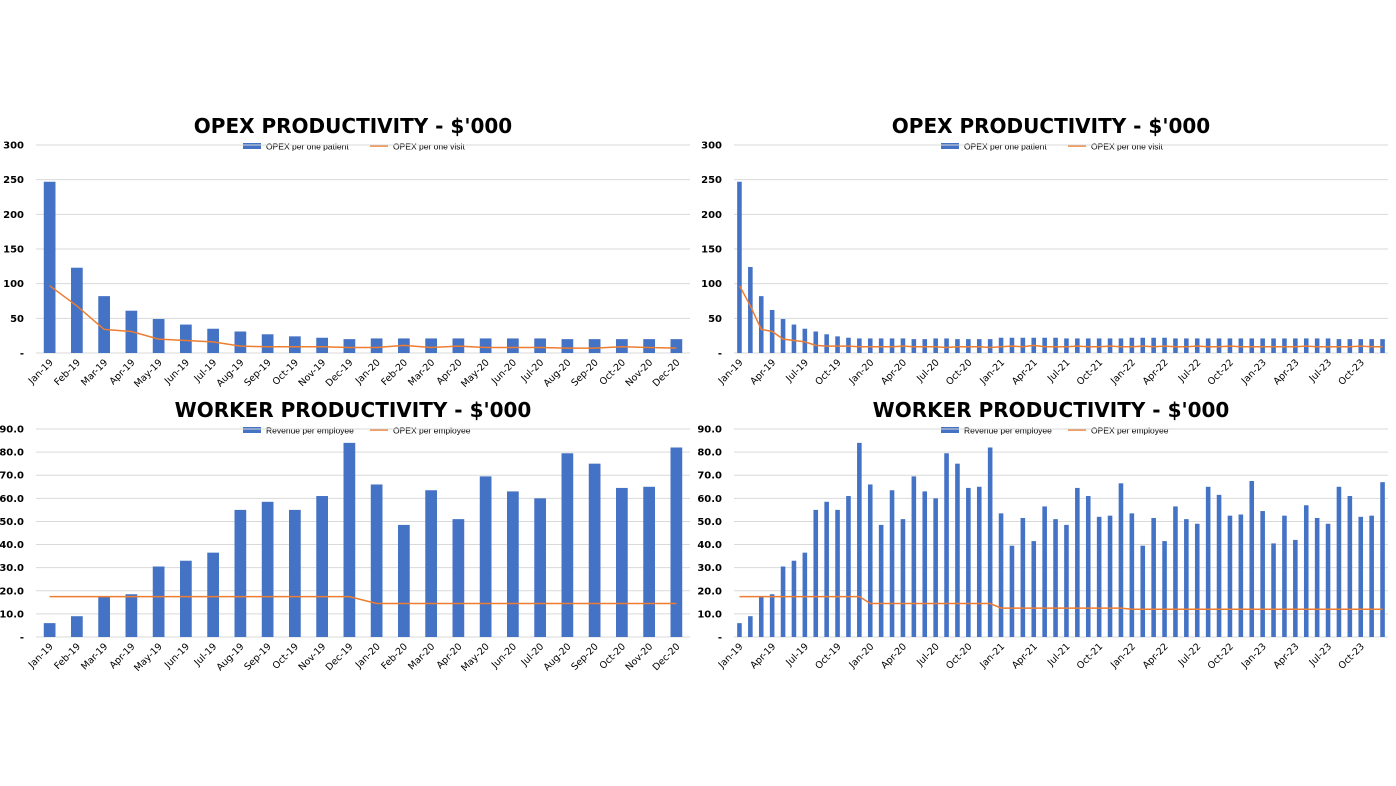 The image size is (1396, 786). Describe the element at coordinates (12, 453) in the screenshot. I see `y-tick-label: 80.0` at that location.